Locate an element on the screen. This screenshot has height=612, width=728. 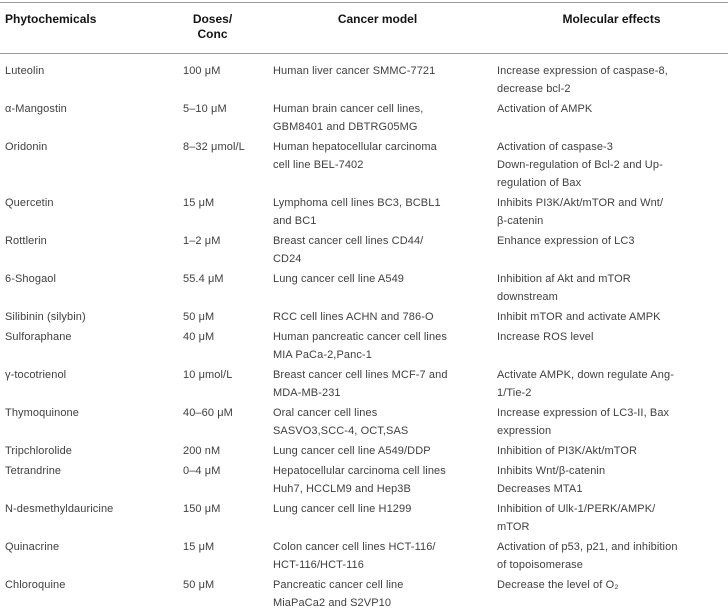
cell-phytochemical: Chloroquine is located at coordinates (35, 585).